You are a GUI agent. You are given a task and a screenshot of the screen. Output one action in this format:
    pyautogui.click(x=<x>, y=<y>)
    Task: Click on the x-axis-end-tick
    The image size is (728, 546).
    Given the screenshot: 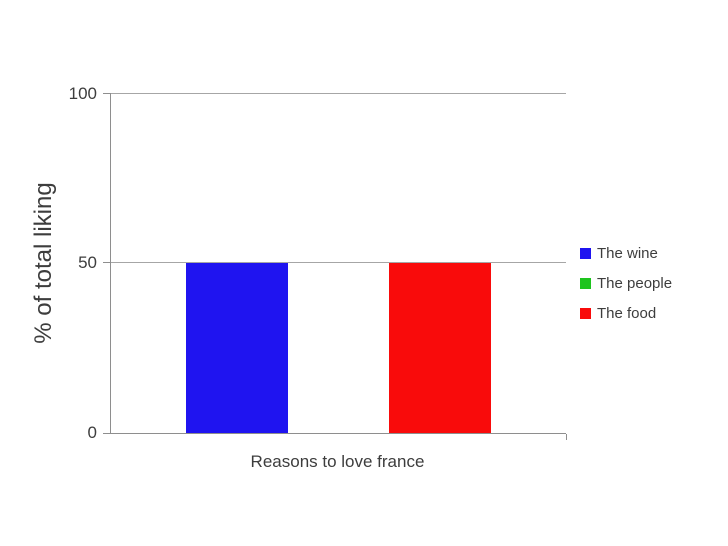 What is the action you would take?
    pyautogui.click(x=566, y=437)
    